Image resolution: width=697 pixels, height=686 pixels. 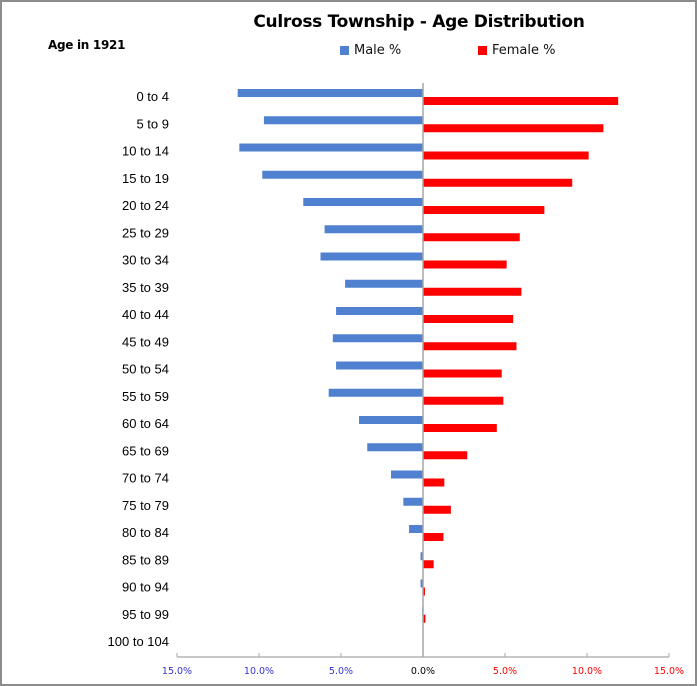 I want to click on chart-title: Culross Township - Age Distribution, so click(x=419, y=22).